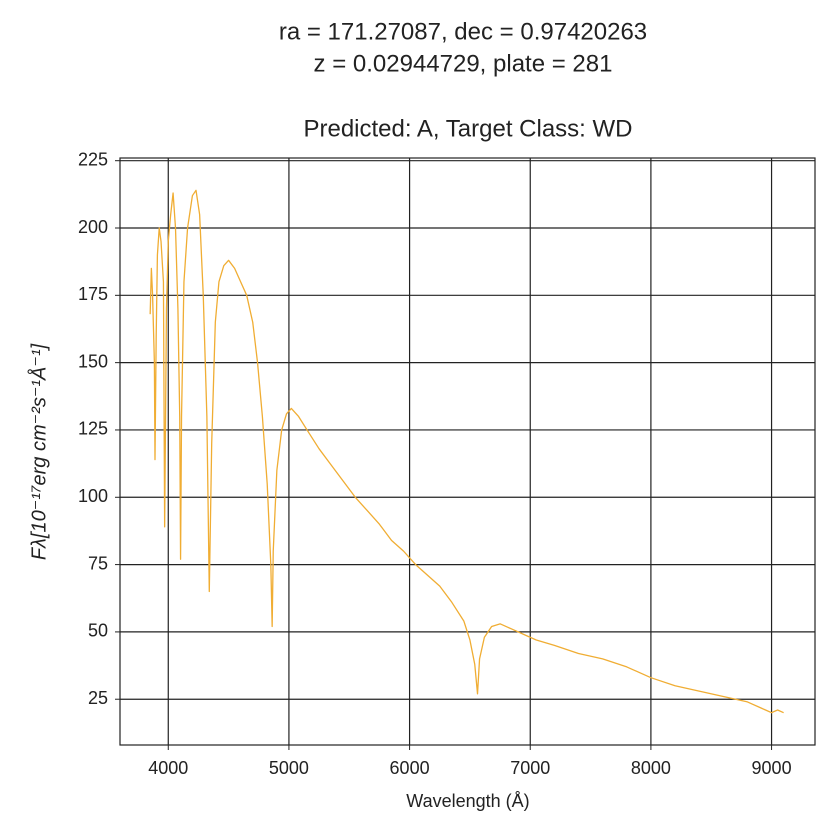 This screenshot has height=840, width=840. What do you see at coordinates (93, 361) in the screenshot?
I see `y-tick-label: 150` at bounding box center [93, 361].